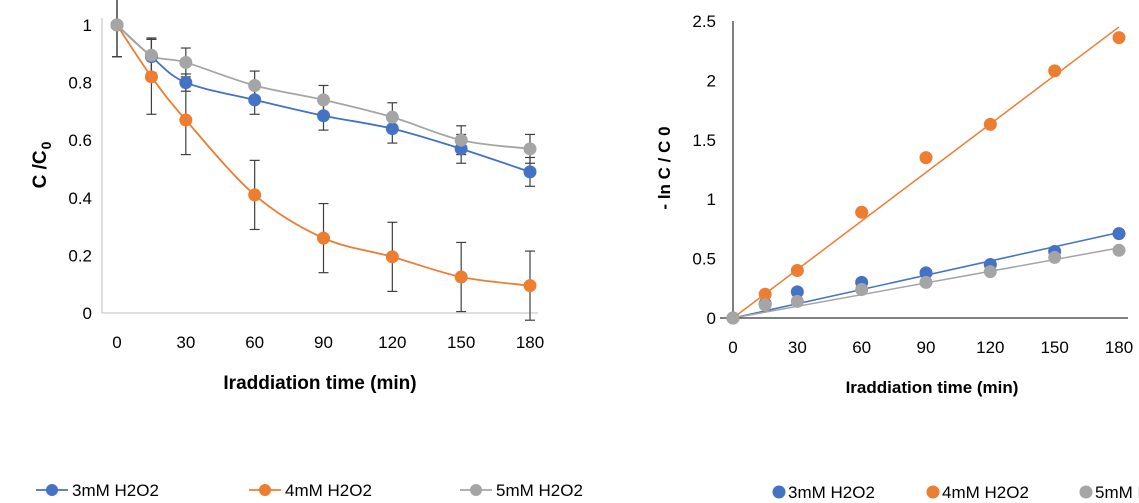  Describe the element at coordinates (116, 342) in the screenshot. I see `x-tick-label-left: 0` at that location.